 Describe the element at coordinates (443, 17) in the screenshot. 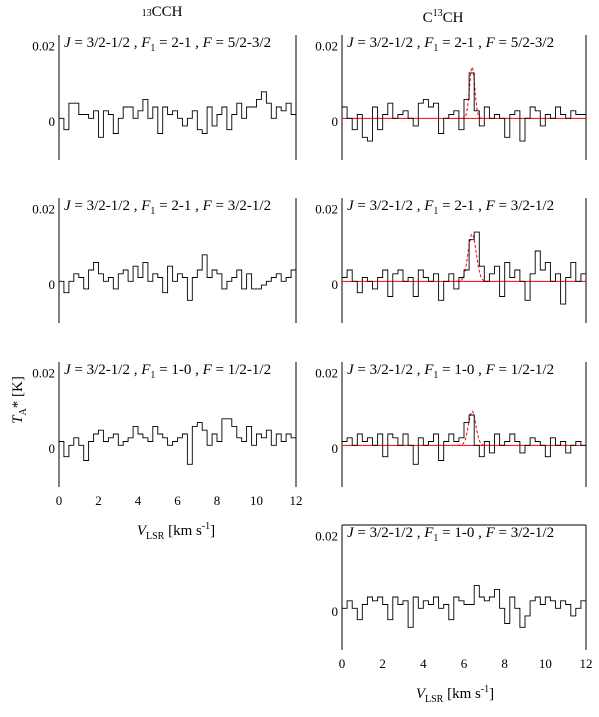

I see `right-column-header: C13CH` at that location.